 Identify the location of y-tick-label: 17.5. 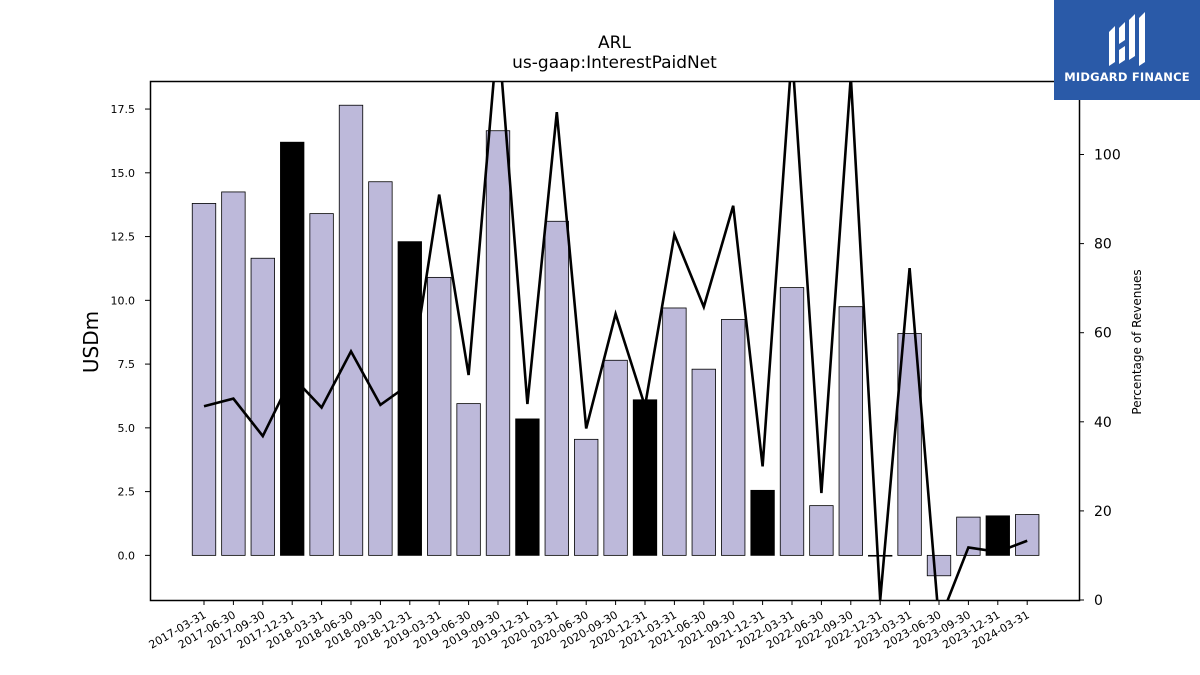
(123, 109).